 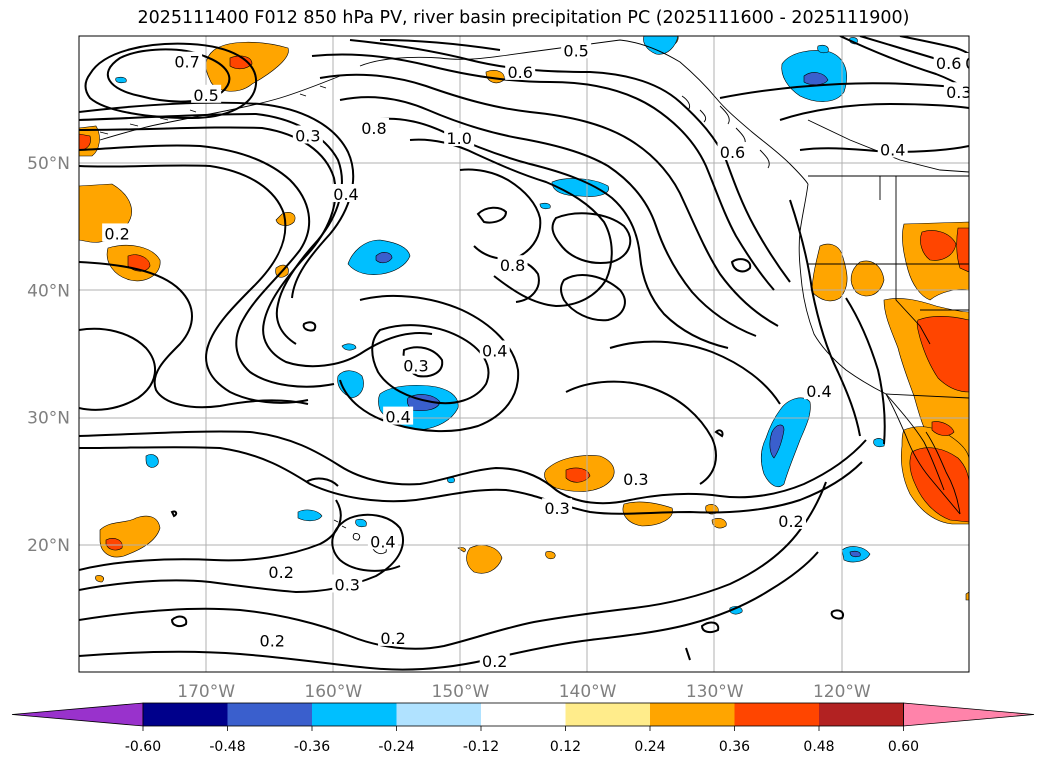 What do you see at coordinates (969, 714) in the screenshot?
I see `colorbar-extend-high` at bounding box center [969, 714].